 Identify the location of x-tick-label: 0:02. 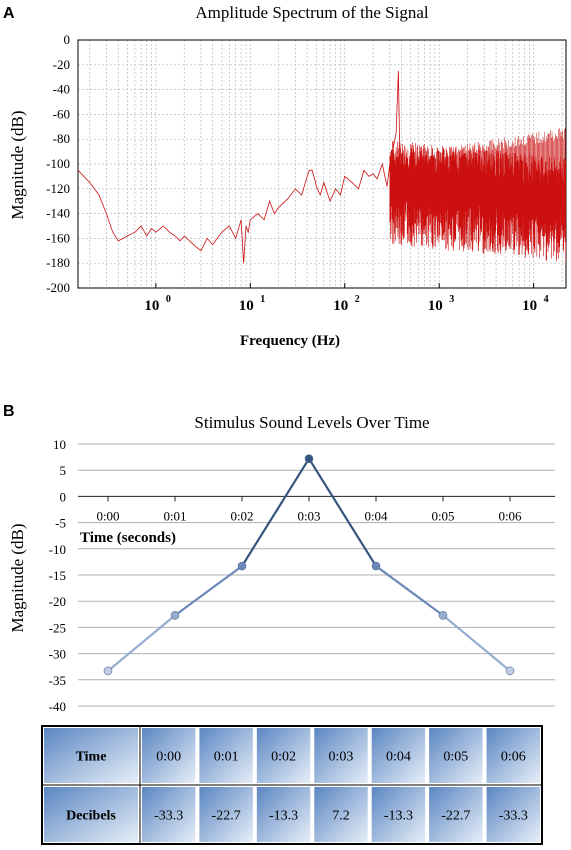
(241, 515).